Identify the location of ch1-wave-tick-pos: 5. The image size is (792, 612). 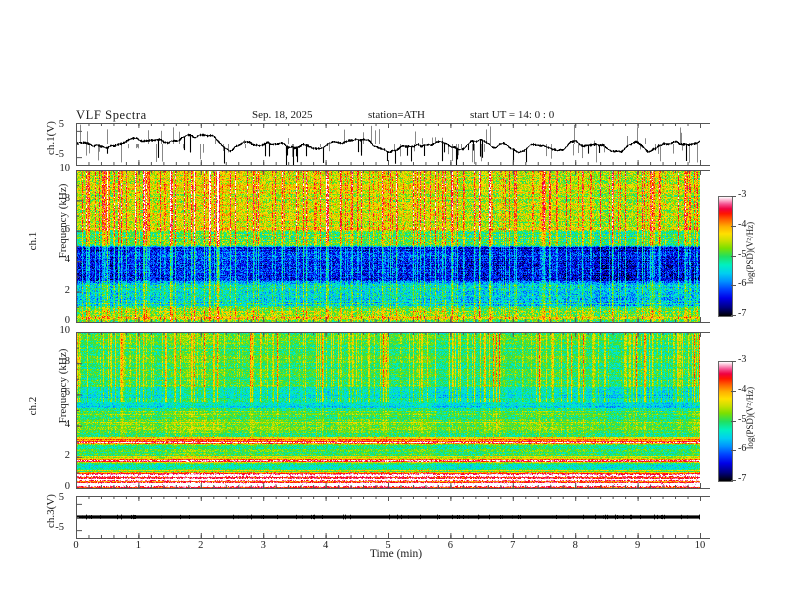
(61, 124).